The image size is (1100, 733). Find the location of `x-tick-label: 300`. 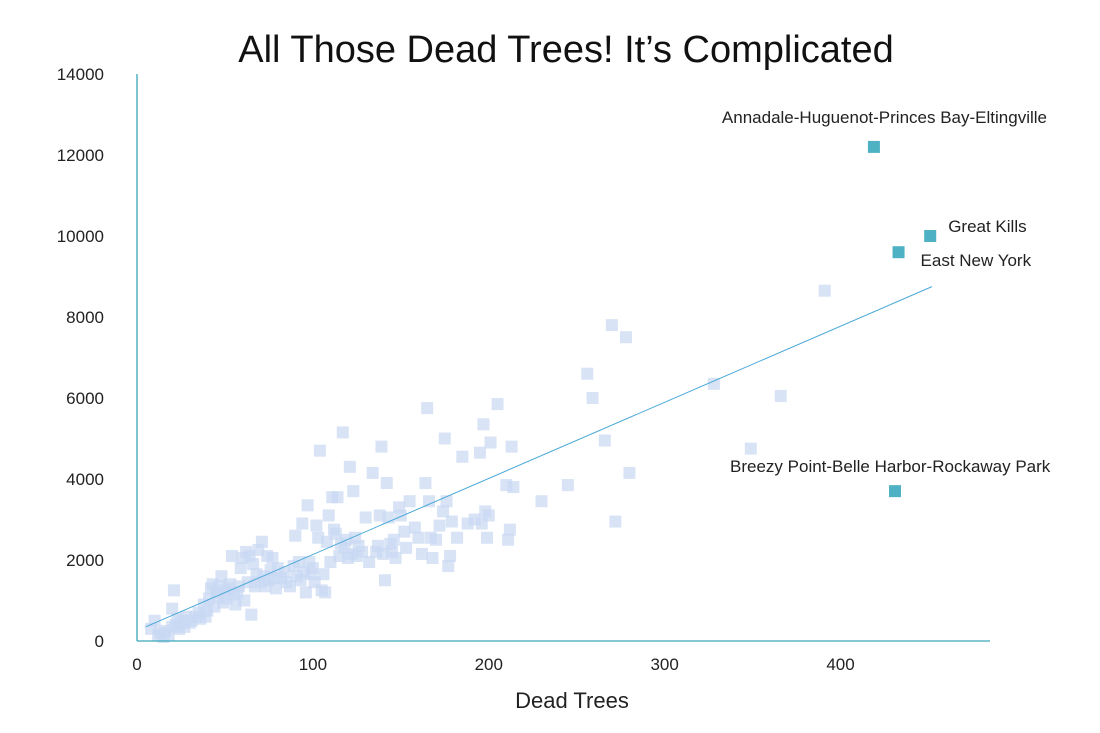

x-tick-label: 300 is located at coordinates (664, 664).